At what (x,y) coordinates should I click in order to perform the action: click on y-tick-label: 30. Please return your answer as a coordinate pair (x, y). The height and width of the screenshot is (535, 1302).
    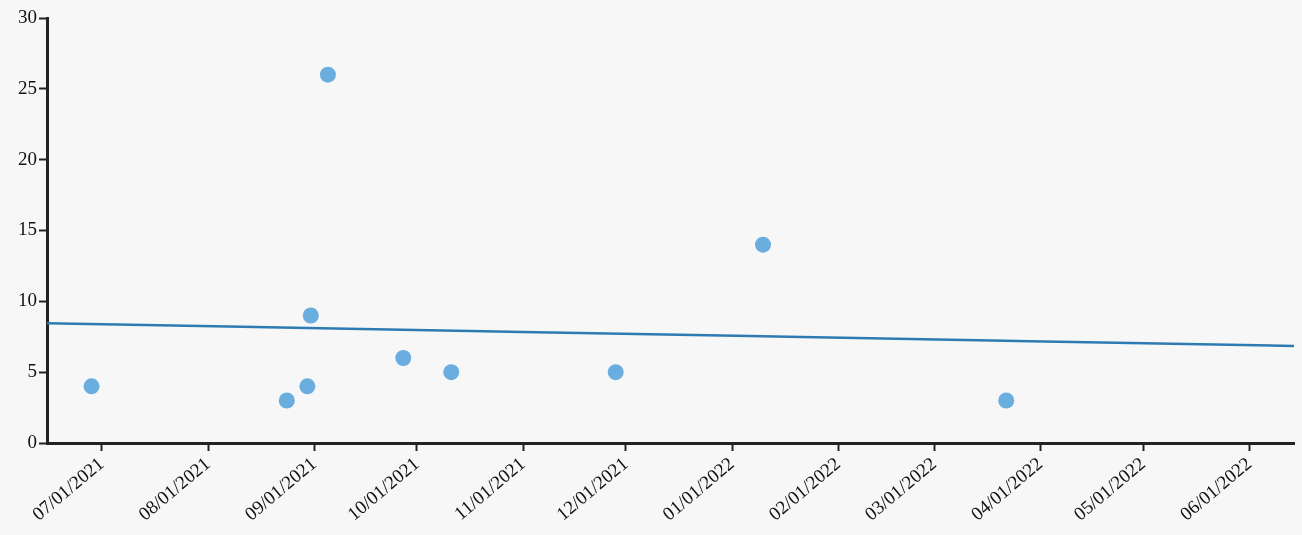
    Looking at the image, I should click on (27, 16).